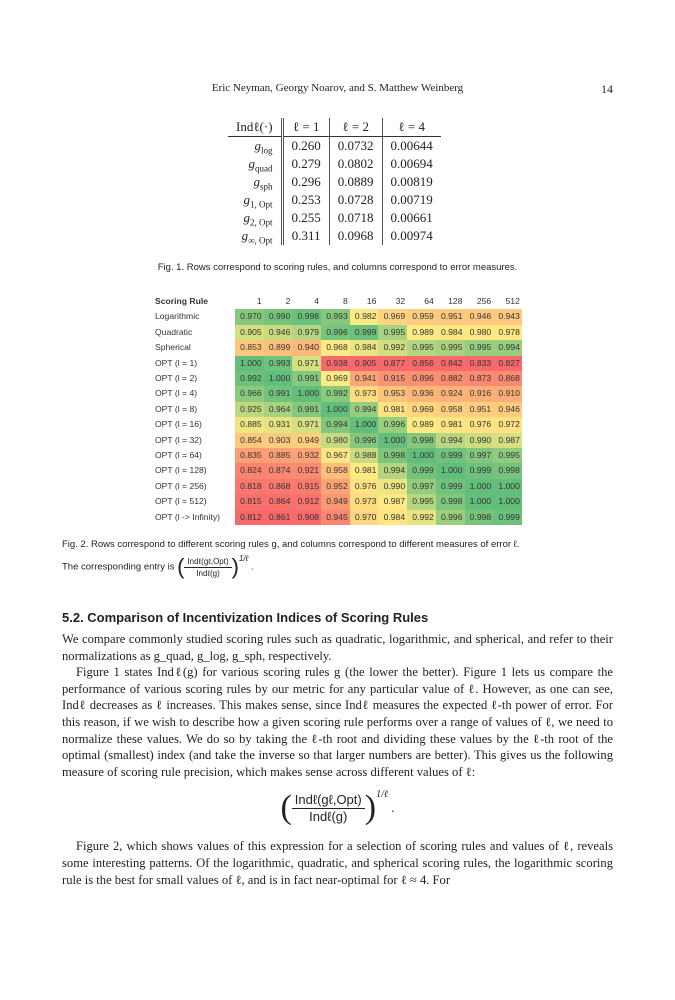 This screenshot has height=1000, width=675. What do you see at coordinates (479, 409) in the screenshot?
I see `heatmap-cell: 0.951` at bounding box center [479, 409].